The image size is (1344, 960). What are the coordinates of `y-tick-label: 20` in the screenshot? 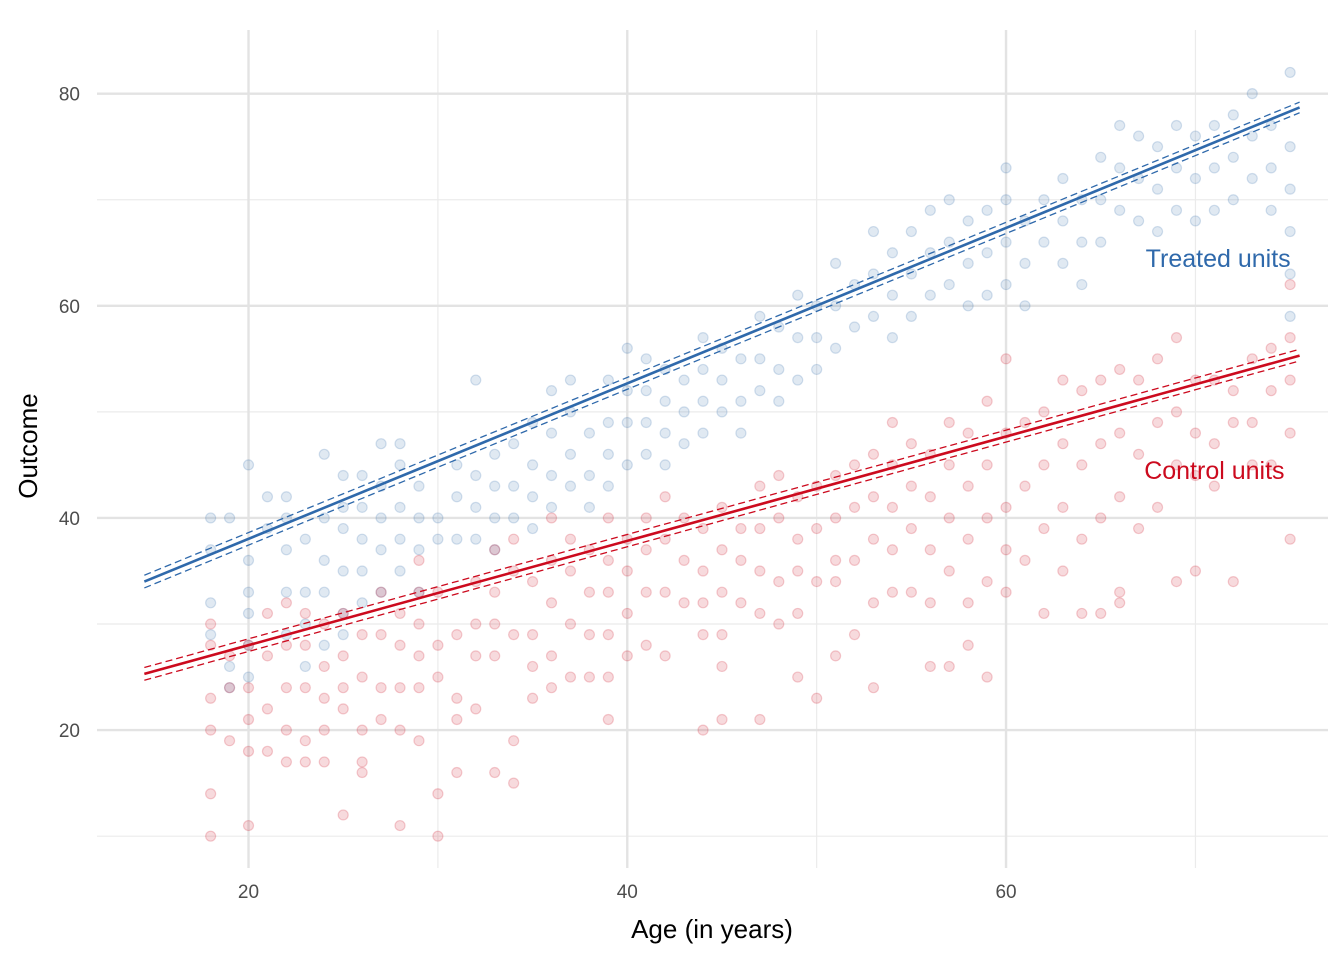 It's located at (69, 731).